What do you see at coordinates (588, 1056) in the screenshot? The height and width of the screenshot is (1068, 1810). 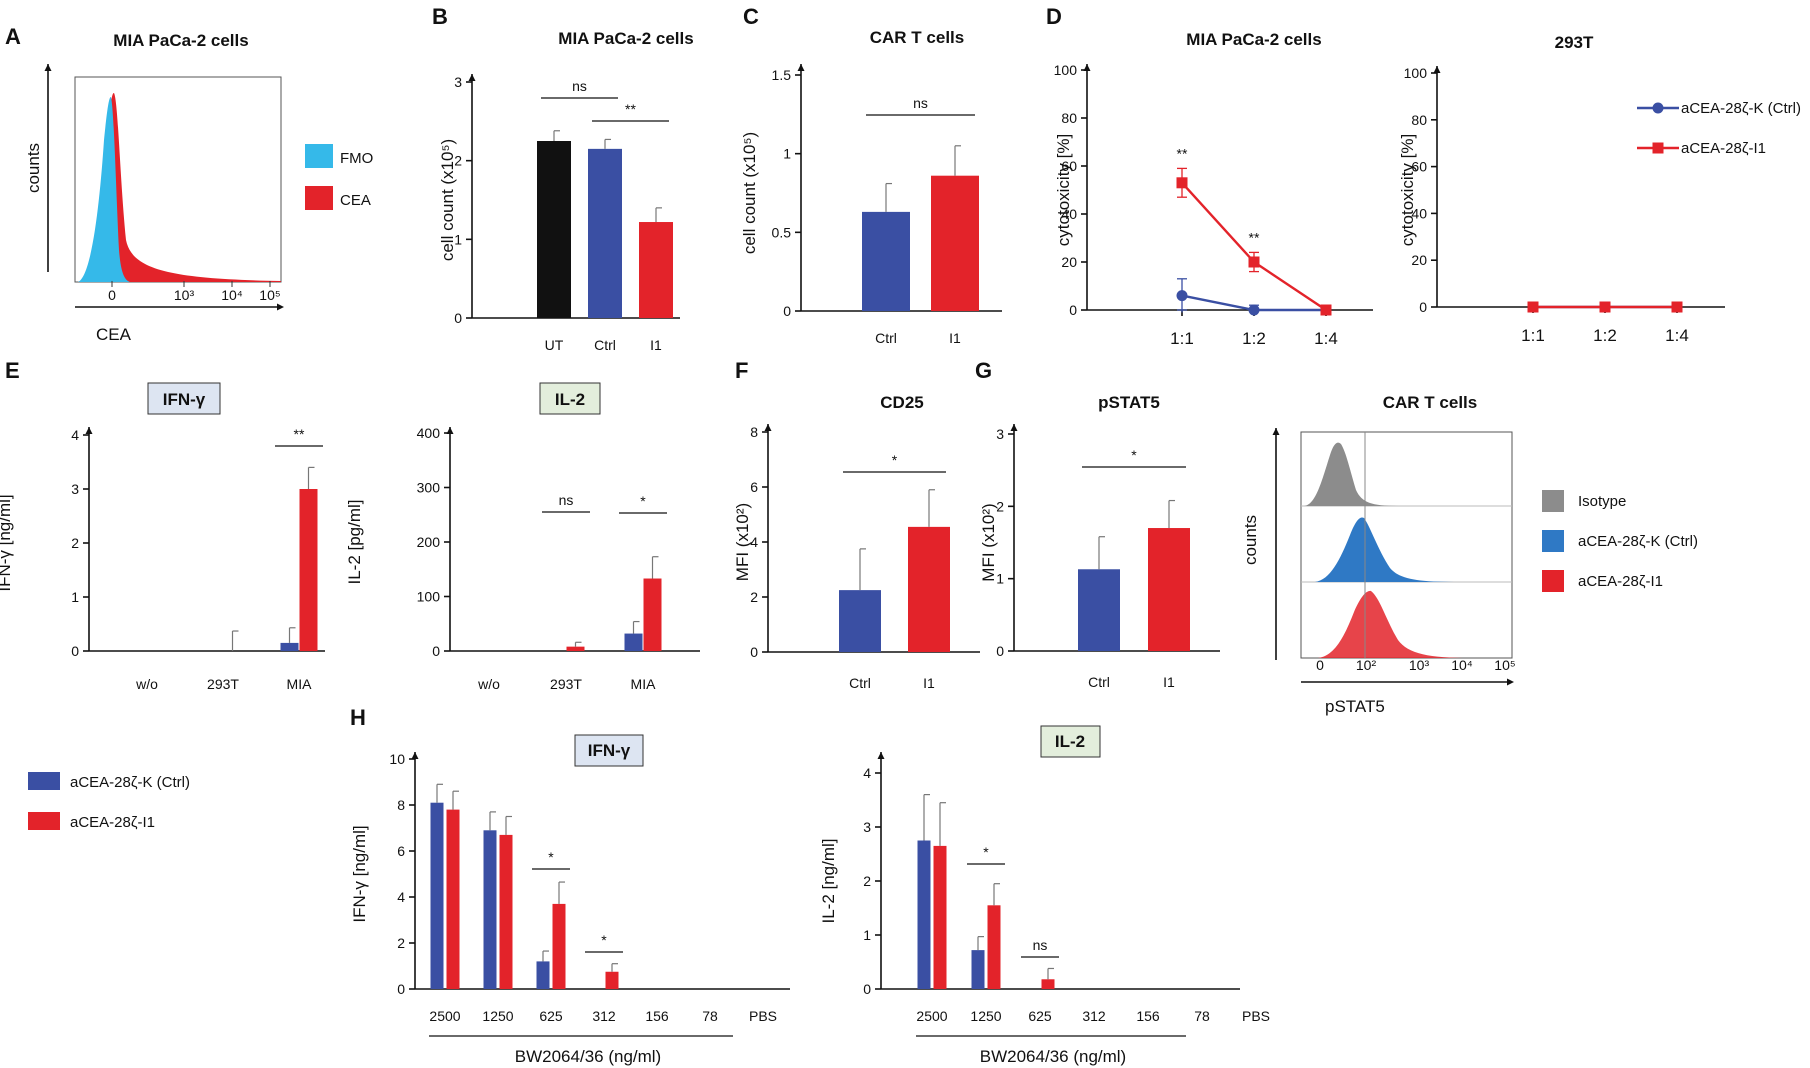 I see `x-axis-label: BW2064/36 (ng/ml)` at bounding box center [588, 1056].